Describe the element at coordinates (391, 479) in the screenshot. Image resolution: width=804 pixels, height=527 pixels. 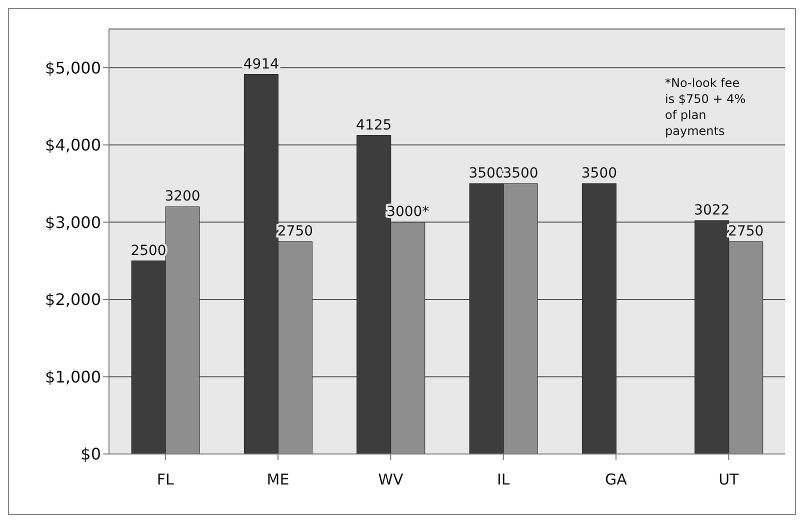
I see `x-tick-label: WV` at that location.